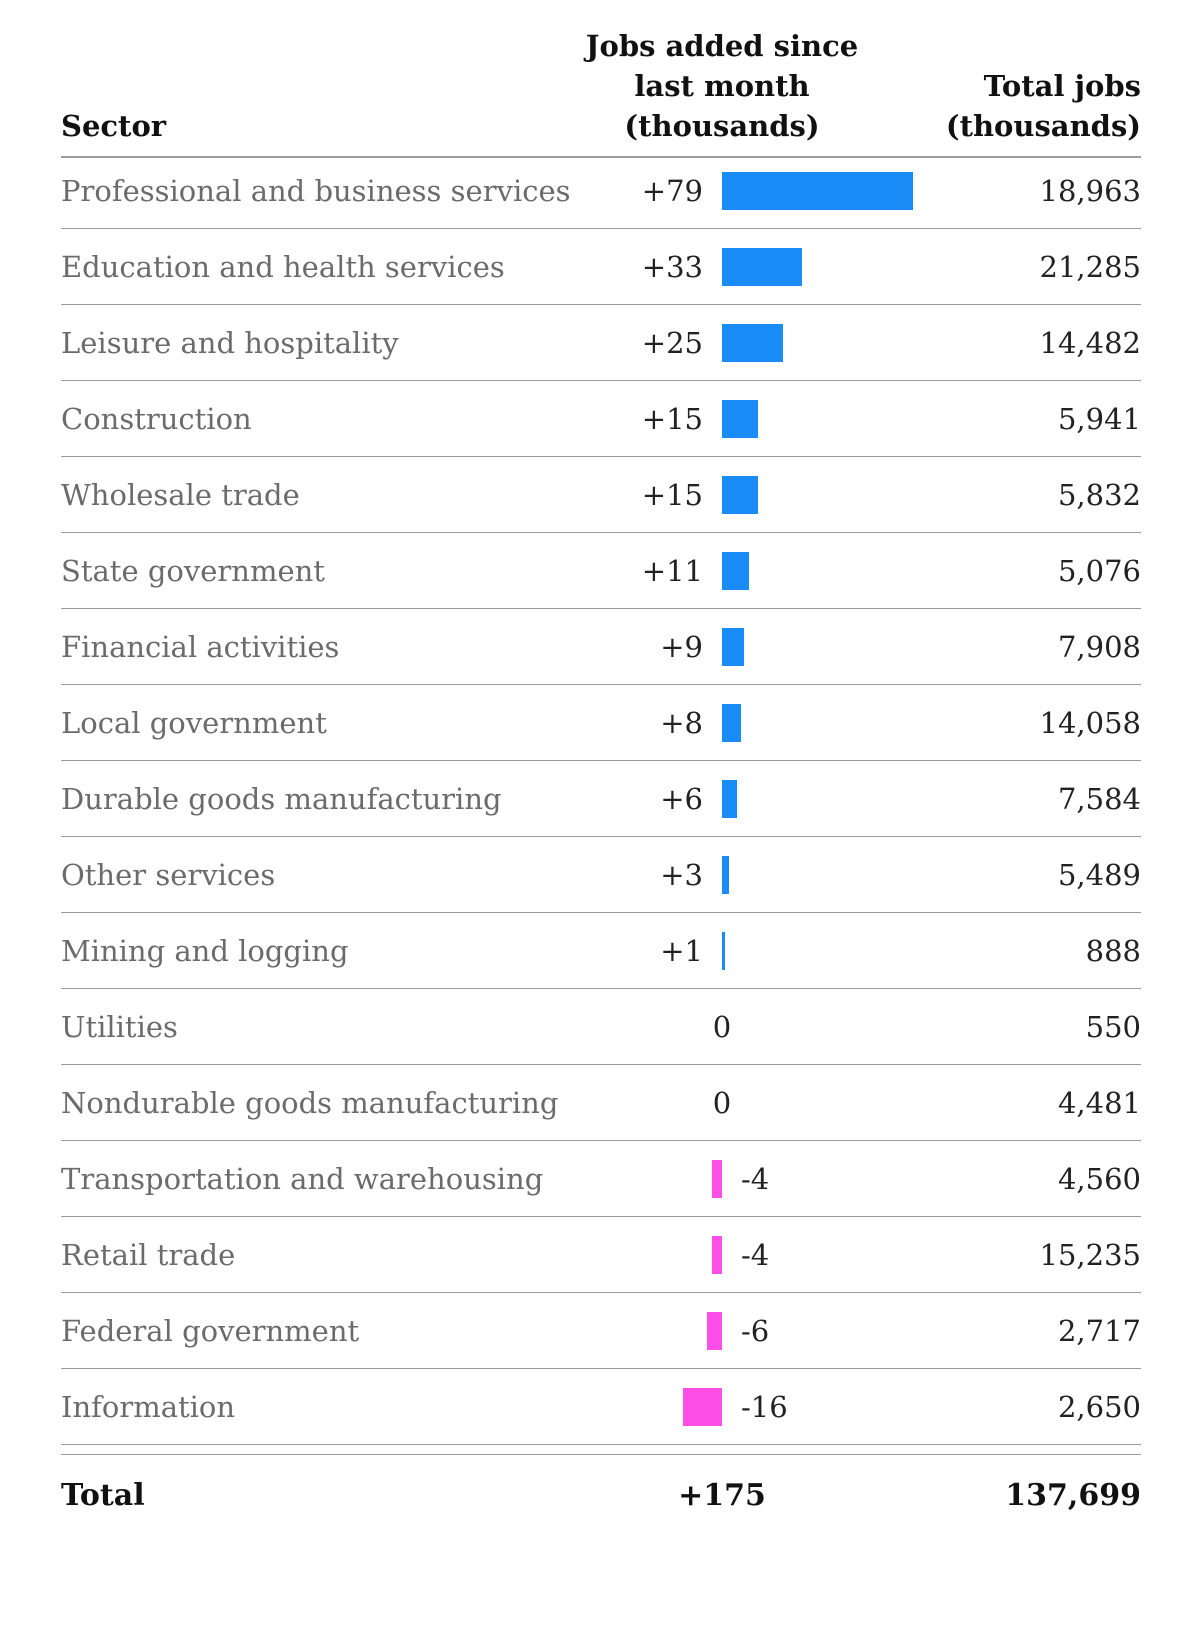 This screenshot has width=1200, height=1650. I want to click on sector-name: Nondurable goods manufacturing, so click(310, 1103).